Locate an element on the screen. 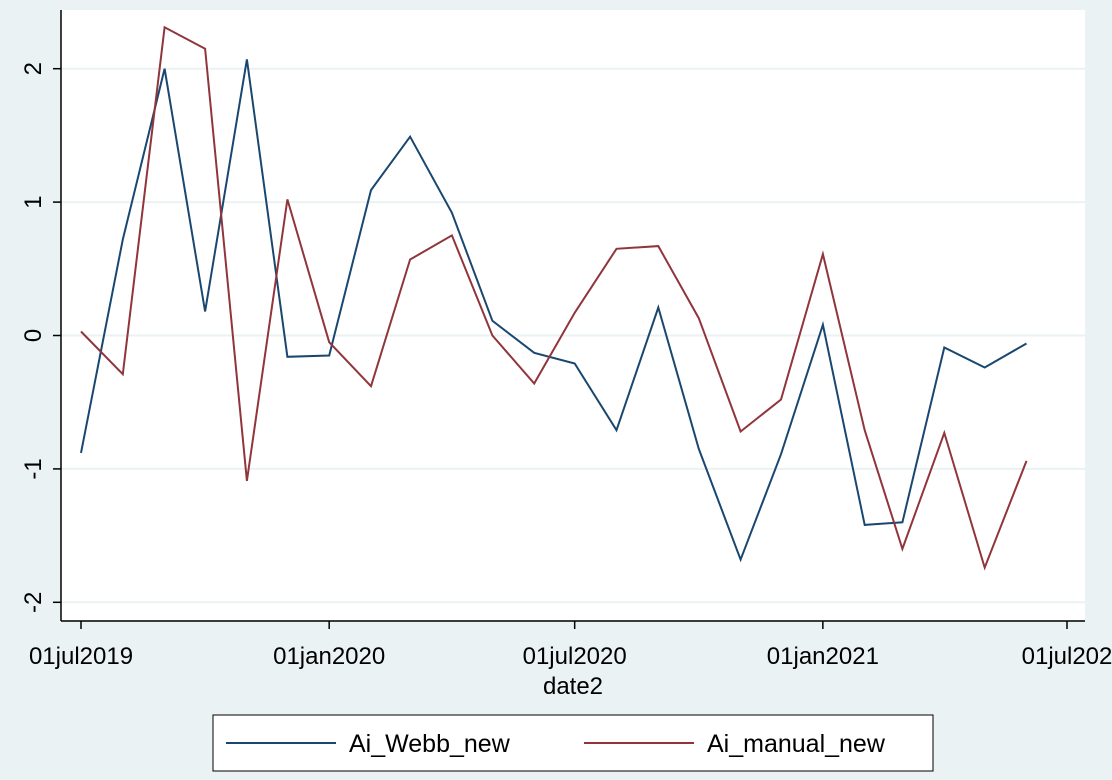 This screenshot has width=1112, height=780. x-tick-label: 01jul2020 is located at coordinates (575, 656).